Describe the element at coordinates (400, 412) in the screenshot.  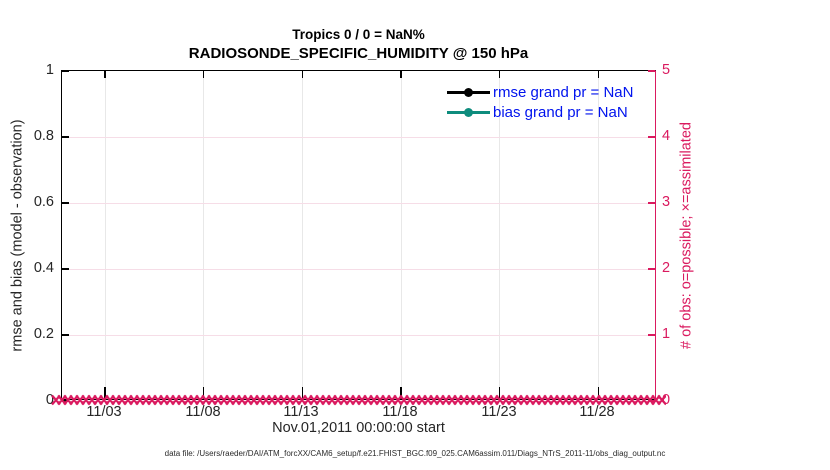
I see `xtick-label: 11/18` at that location.